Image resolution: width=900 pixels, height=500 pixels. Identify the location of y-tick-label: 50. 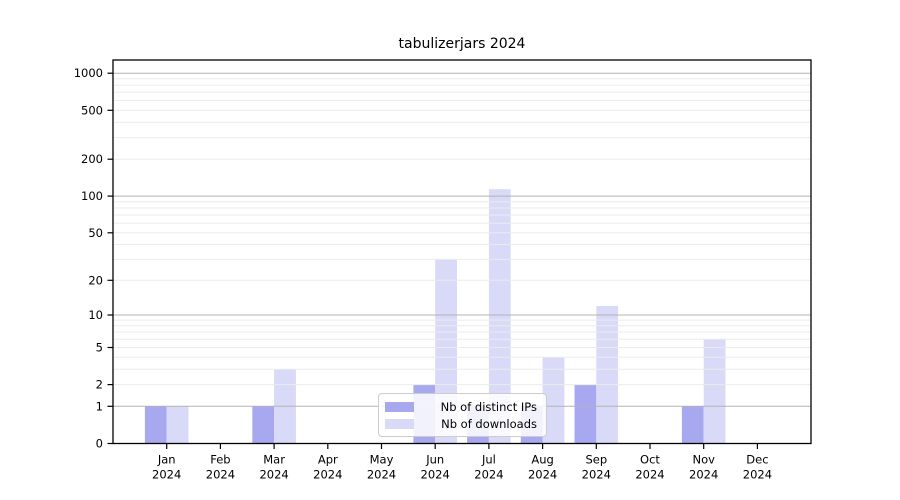
(95, 233).